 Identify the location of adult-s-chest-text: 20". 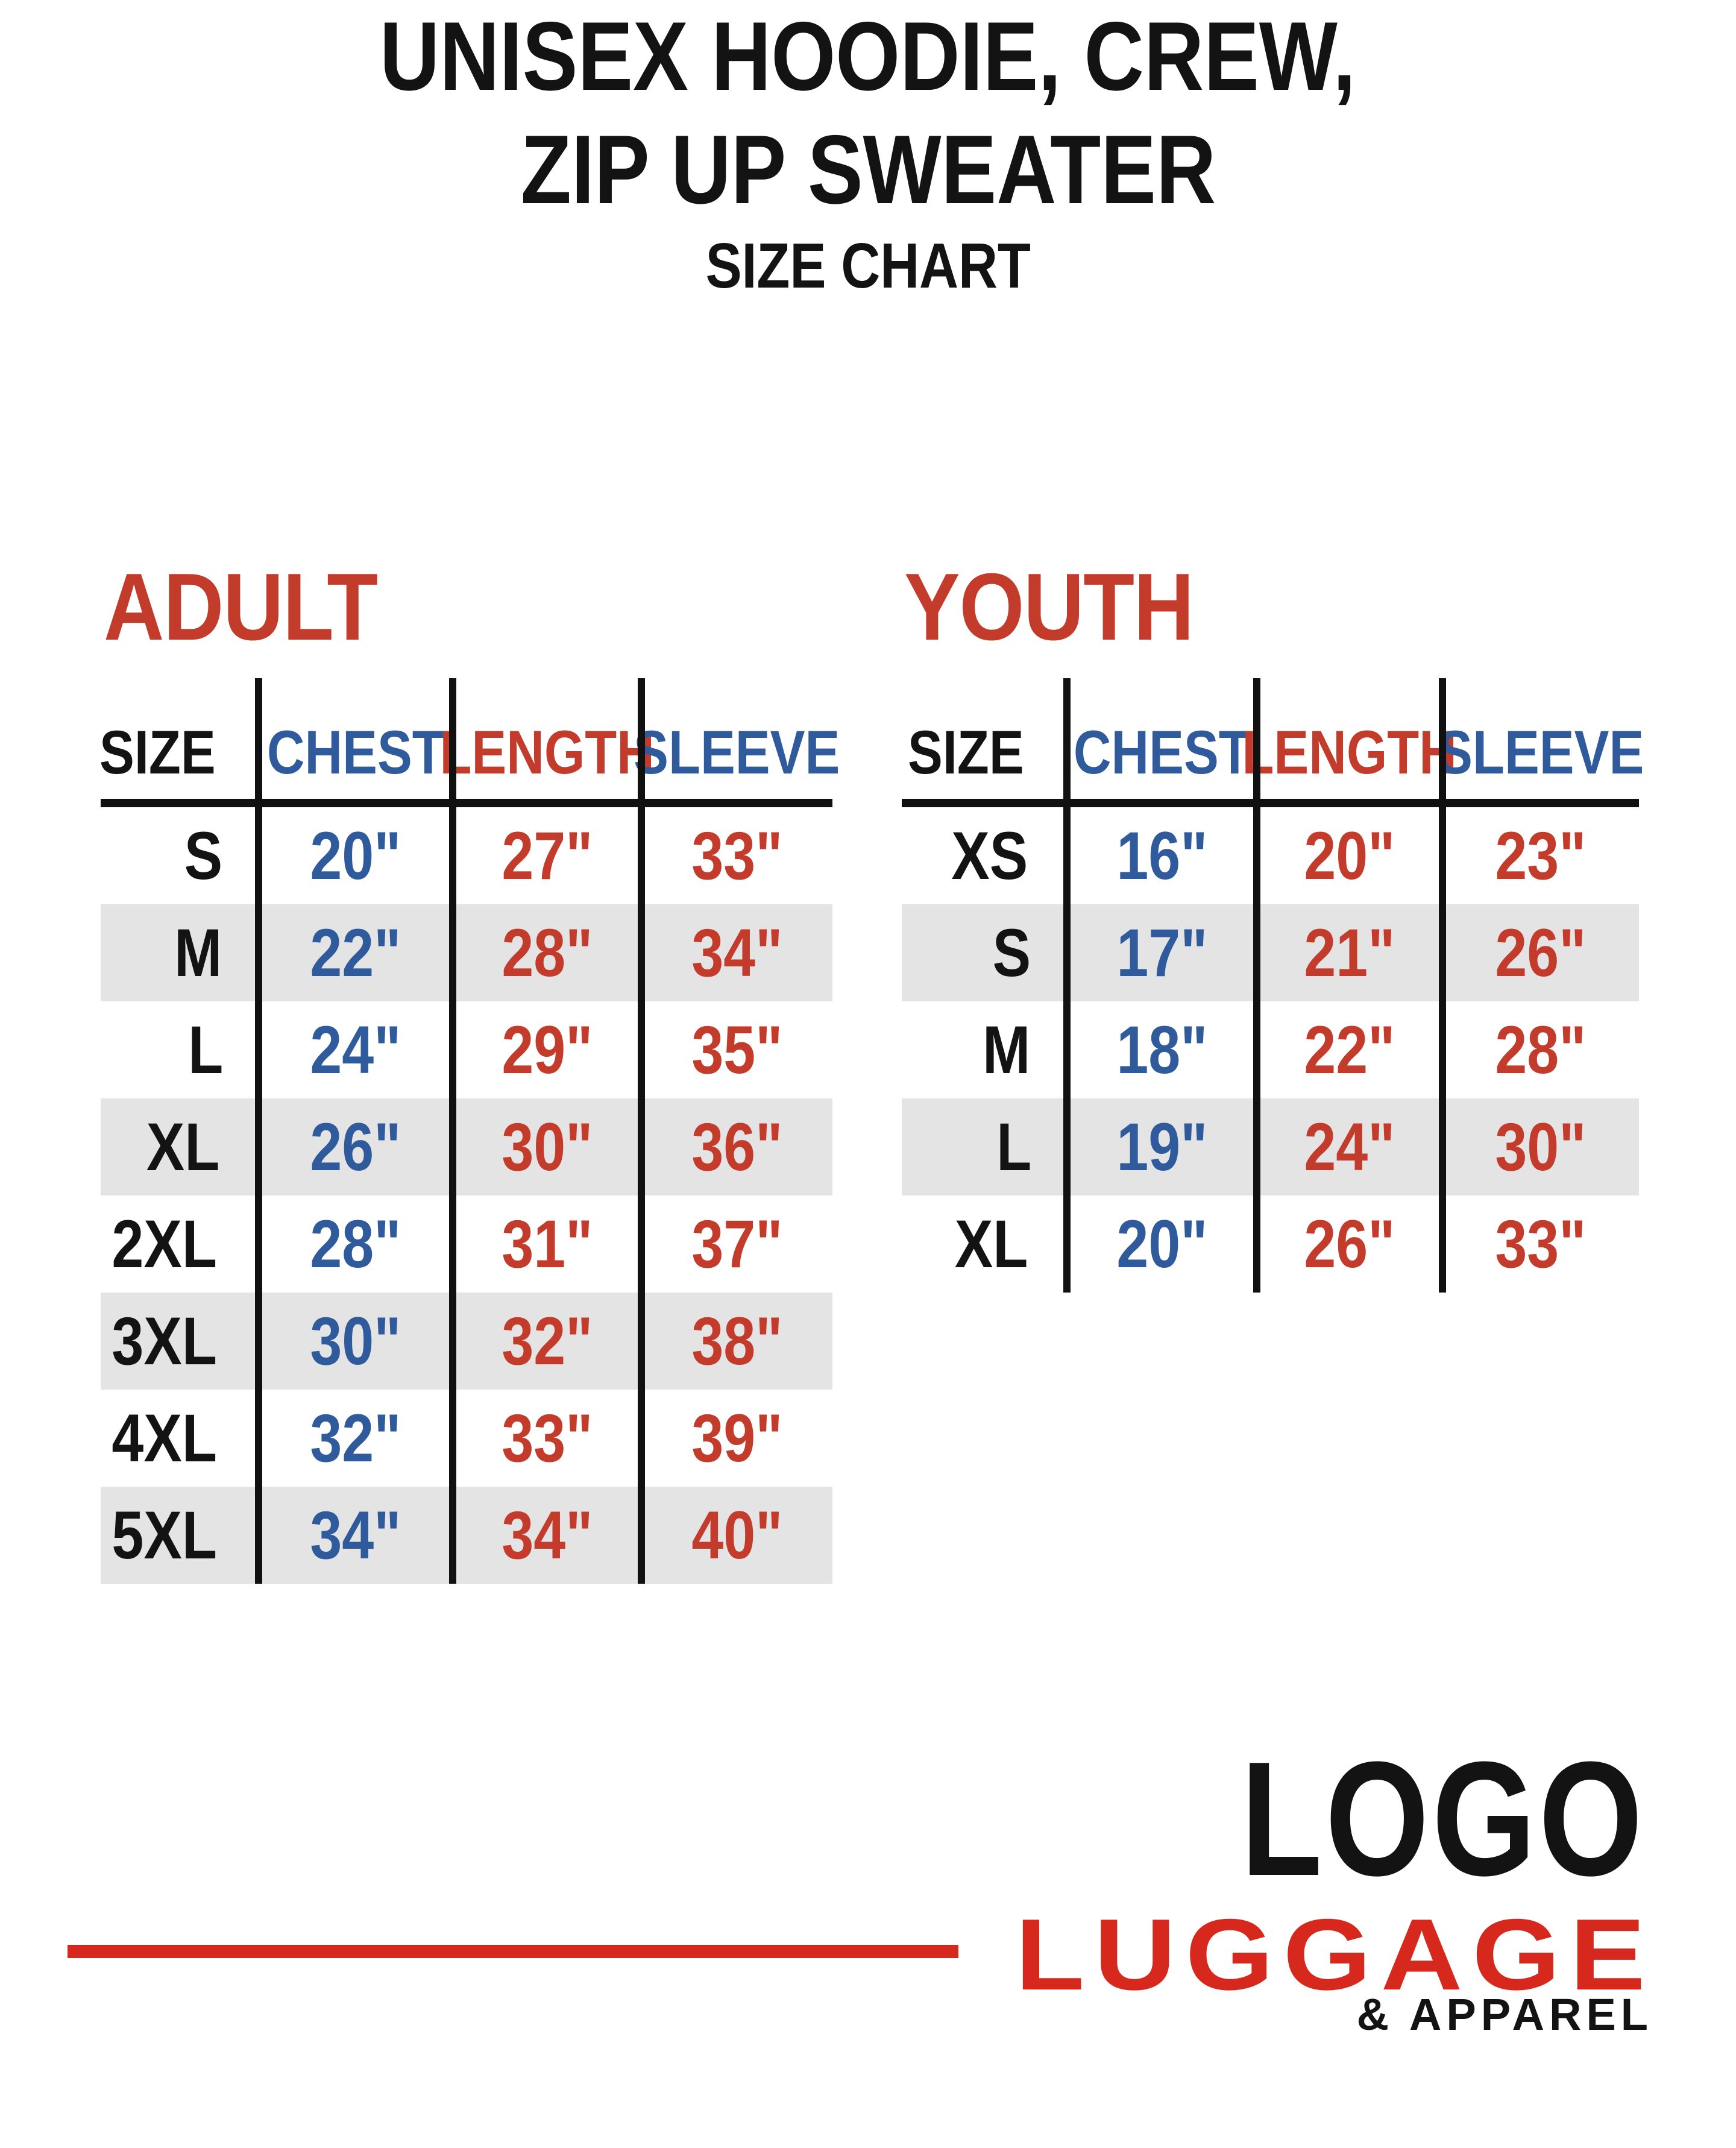
(355, 855).